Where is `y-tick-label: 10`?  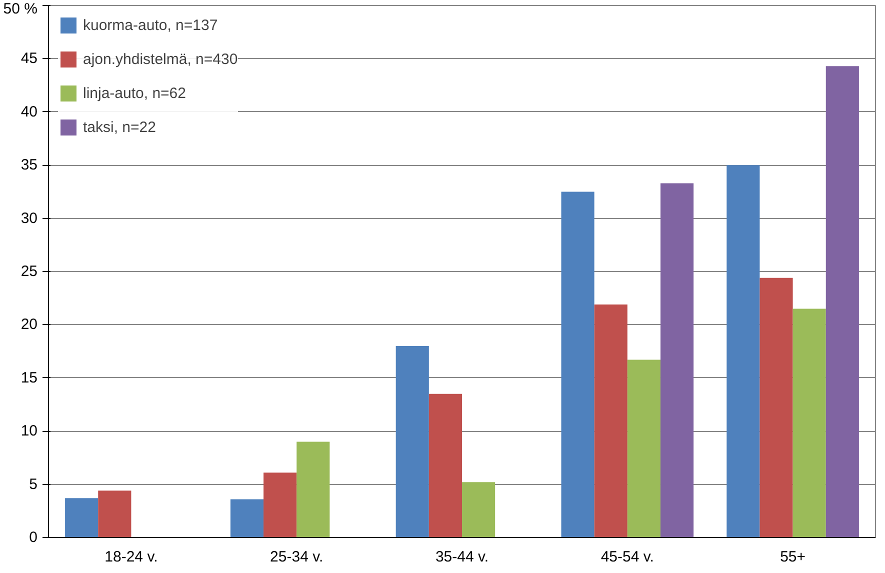
y-tick-label: 10 is located at coordinates (29, 431).